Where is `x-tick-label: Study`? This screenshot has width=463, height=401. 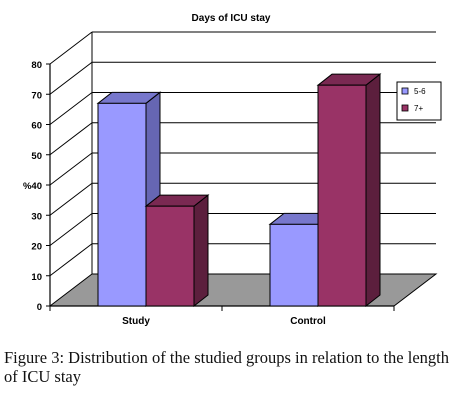
x-tick-label: Study is located at coordinates (136, 321).